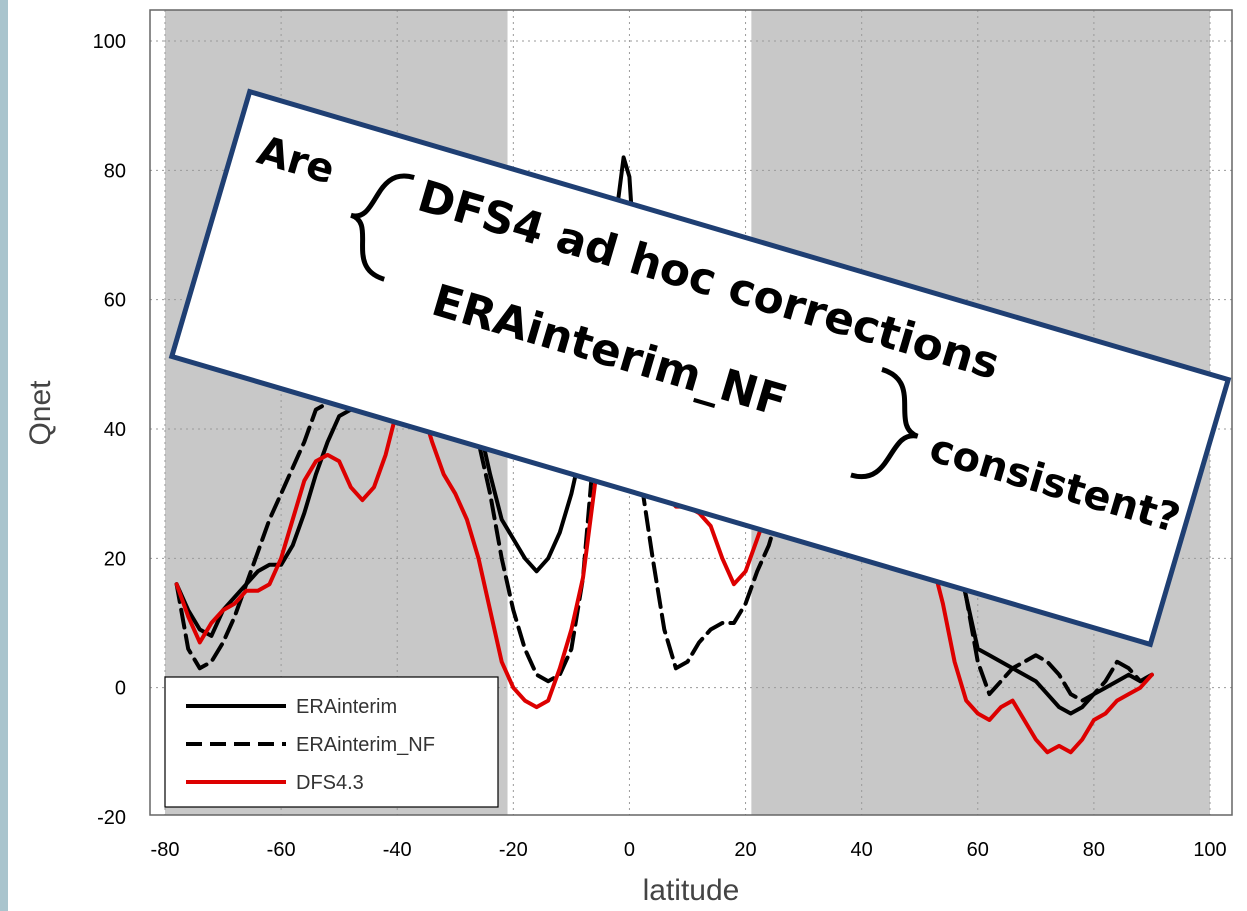 Image resolution: width=1247 pixels, height=911 pixels. Describe the element at coordinates (111, 818) in the screenshot. I see `y-tick-label: -20` at that location.